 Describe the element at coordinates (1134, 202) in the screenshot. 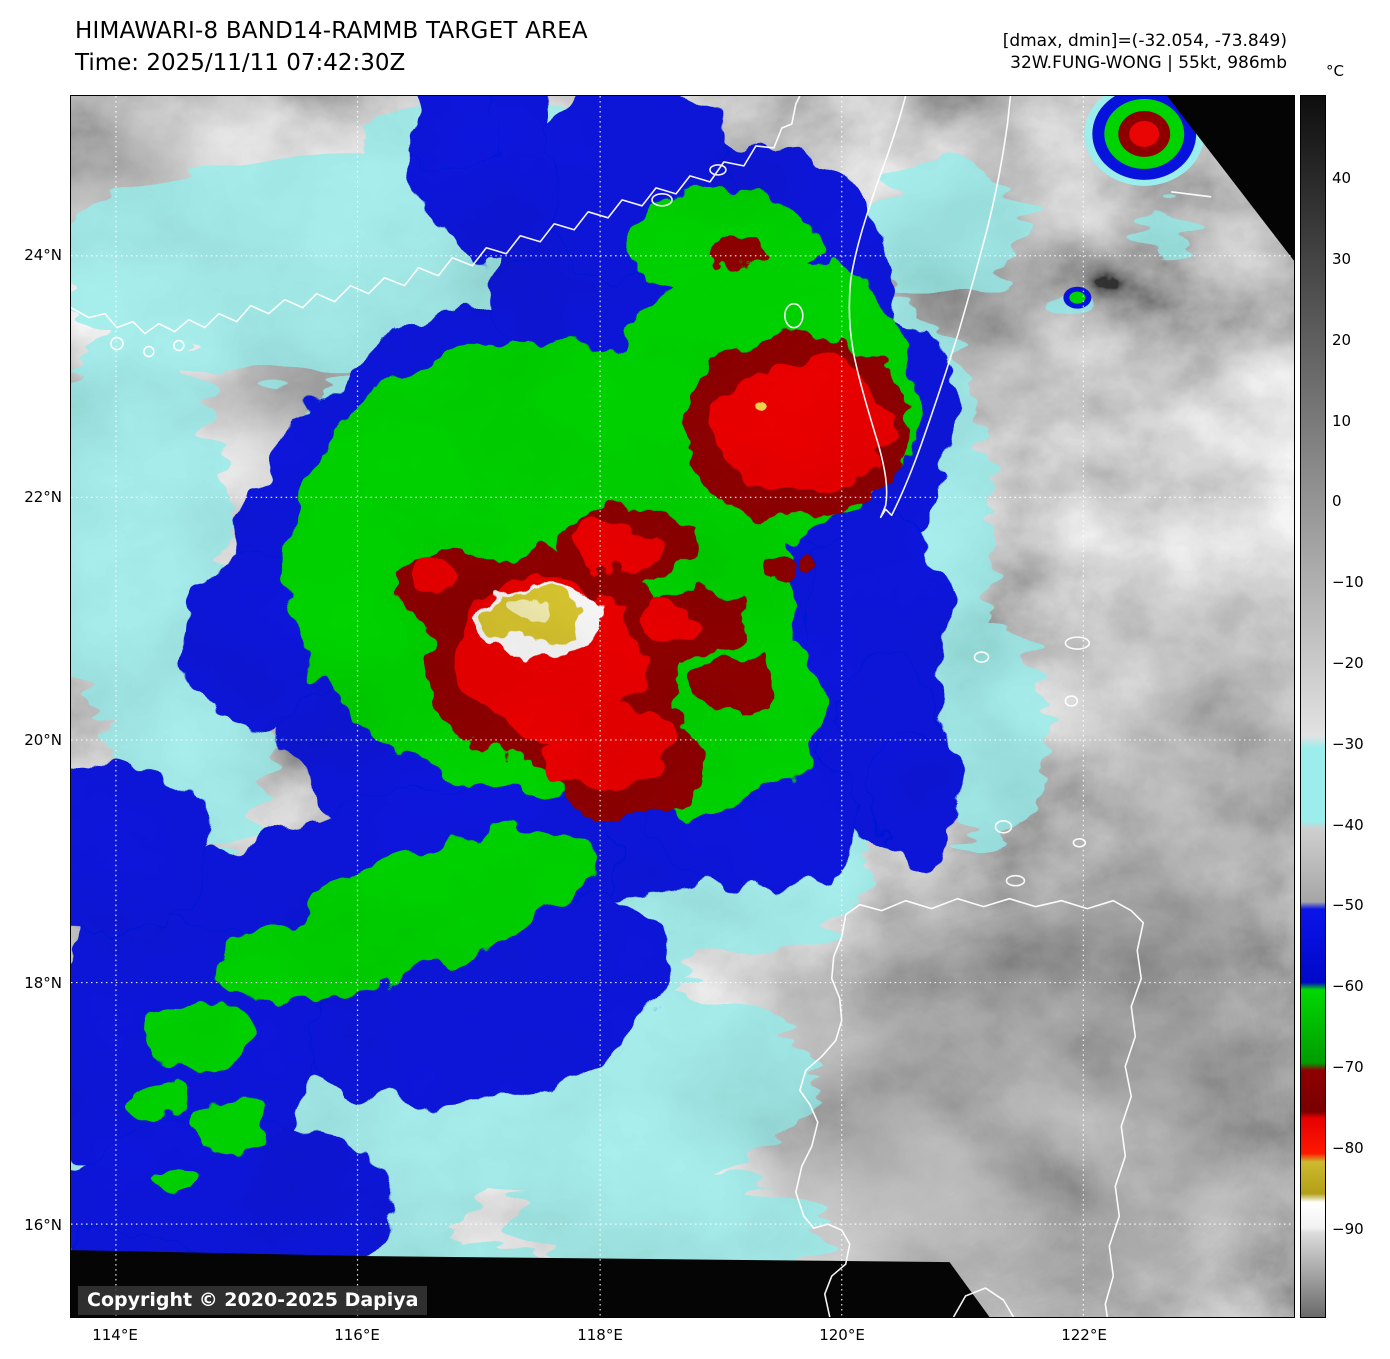

I see `corner-convection-blob` at that location.